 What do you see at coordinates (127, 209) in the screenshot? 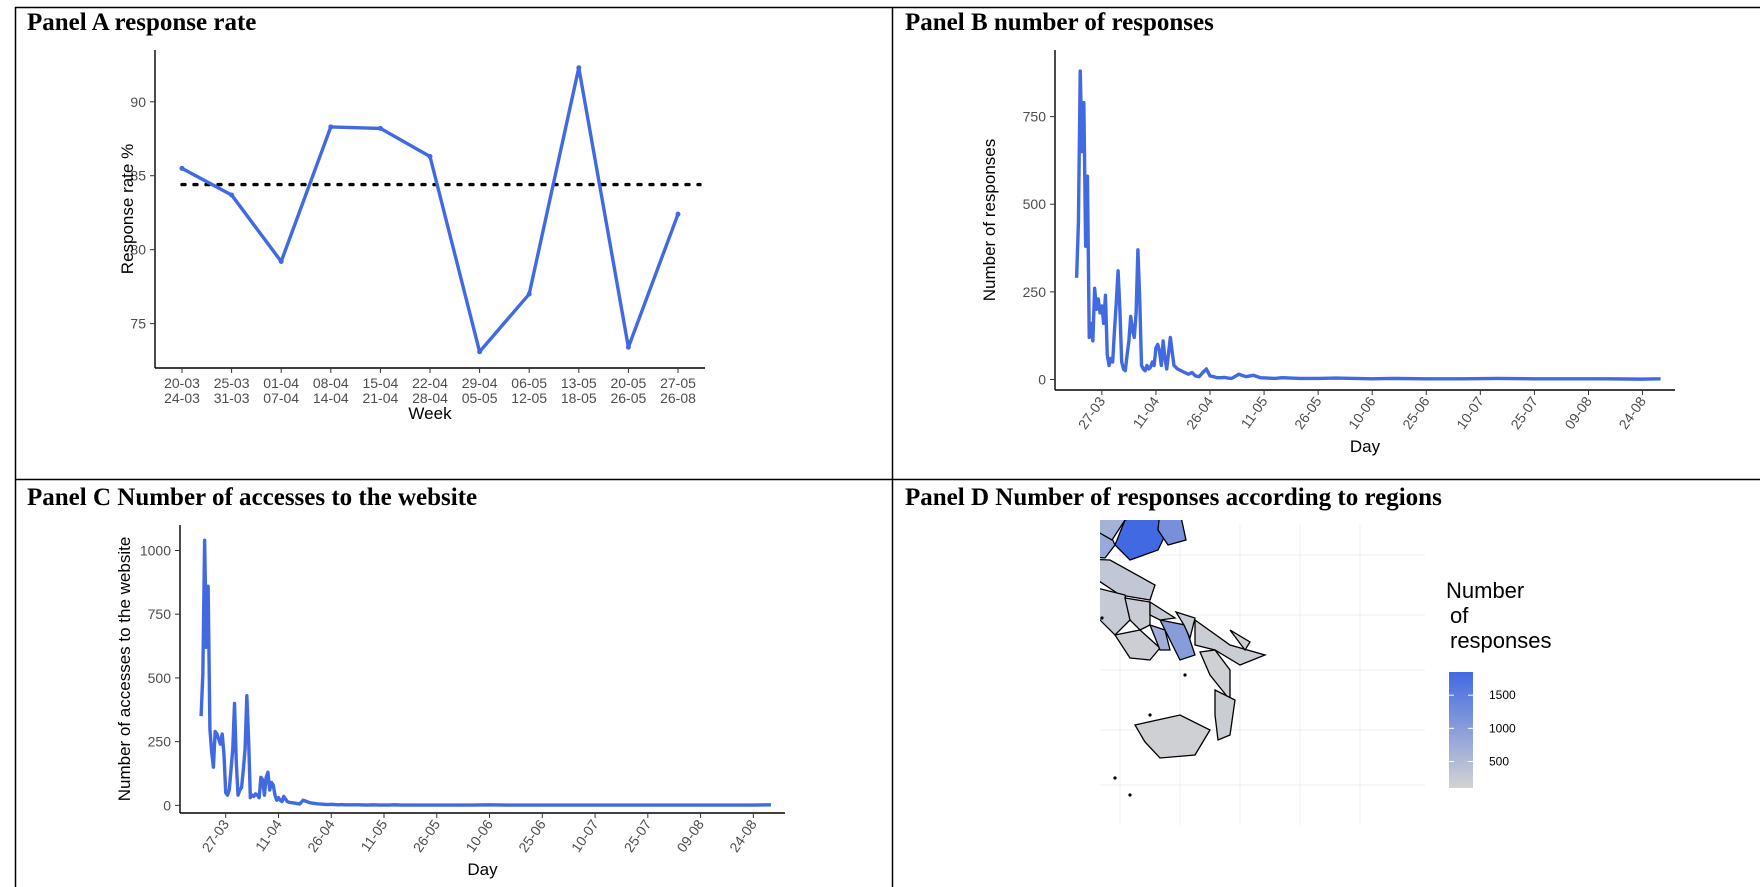
I see `y-axis-title: Response rate %` at bounding box center [127, 209].